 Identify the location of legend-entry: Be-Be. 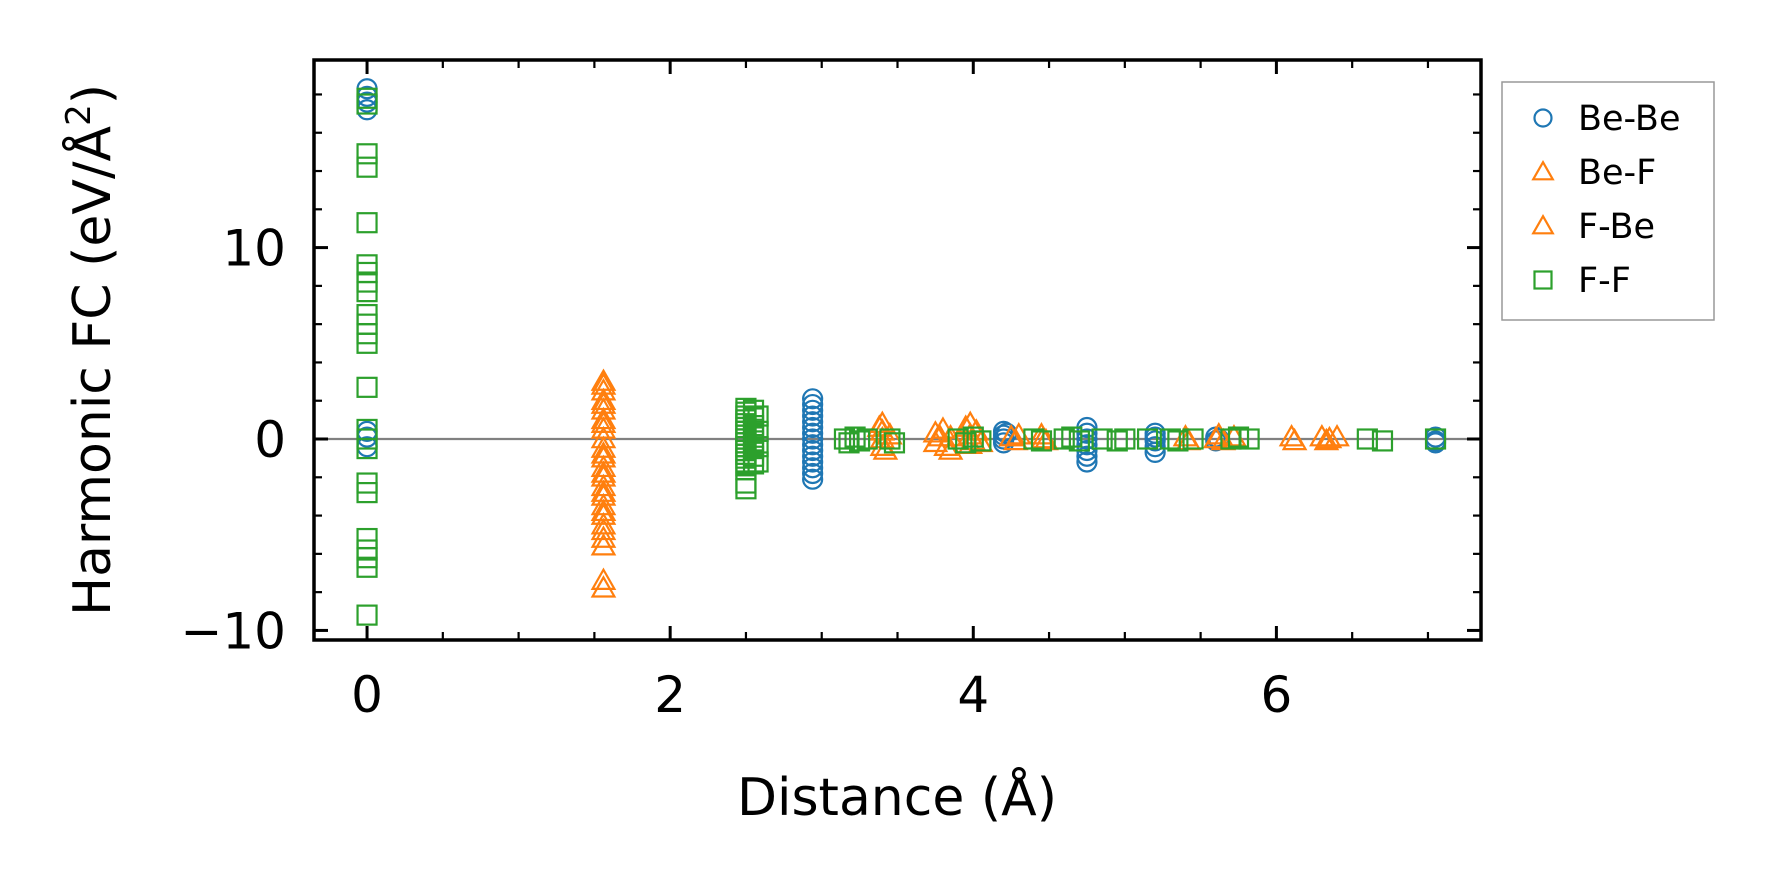
(1606, 119).